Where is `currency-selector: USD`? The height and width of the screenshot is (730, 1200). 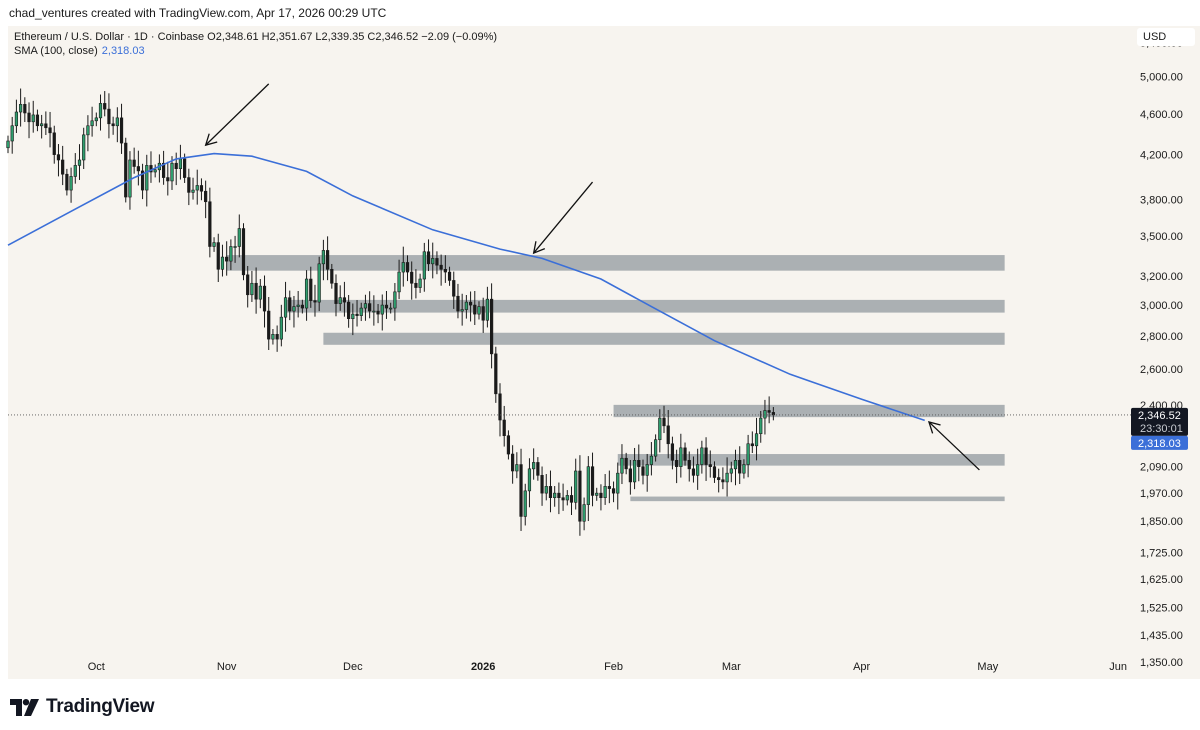 currency-selector: USD is located at coordinates (1166, 37).